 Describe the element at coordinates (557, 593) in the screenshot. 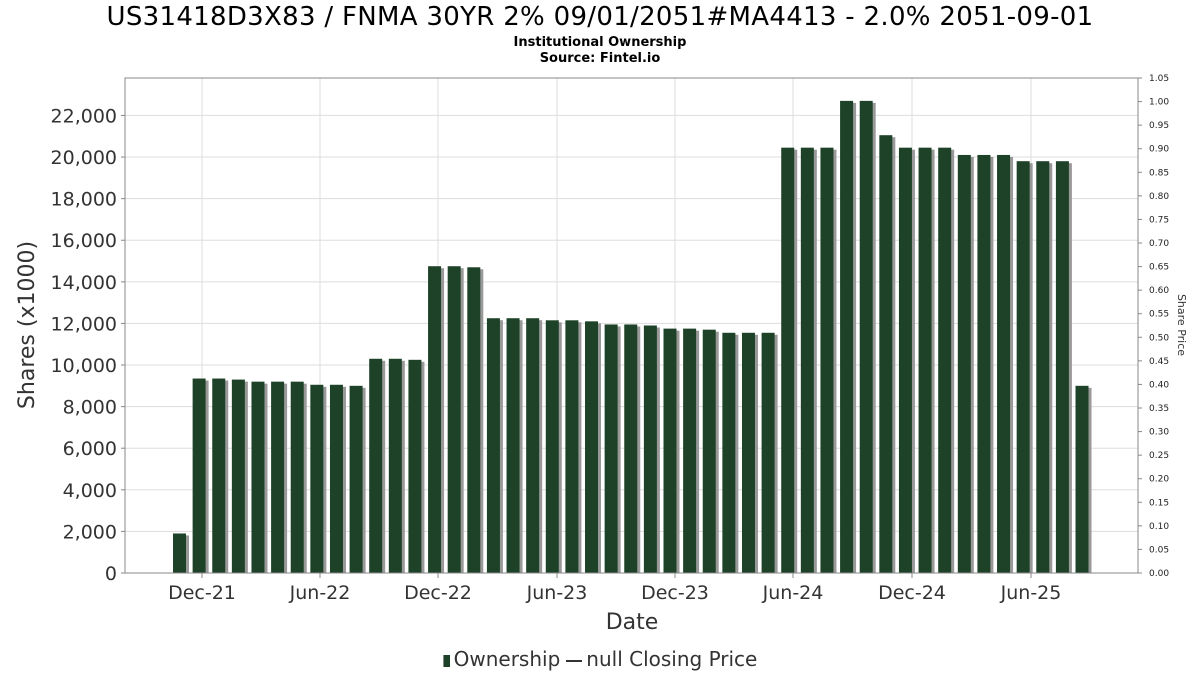

I see `x-tick-label: Jun-23` at that location.